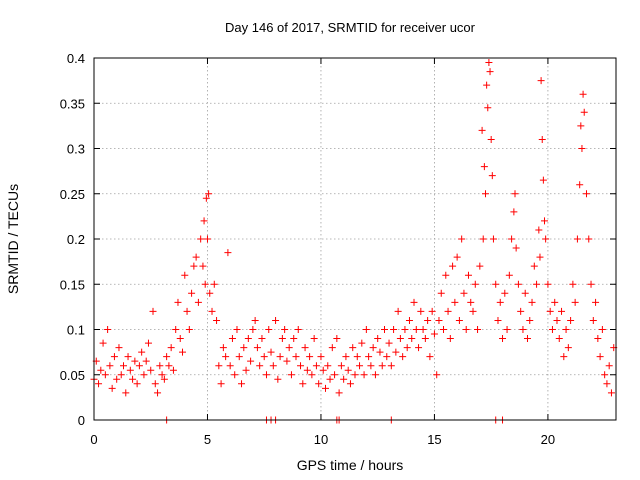 The image size is (640, 480). I want to click on x-tick-label: 10, so click(321, 439).